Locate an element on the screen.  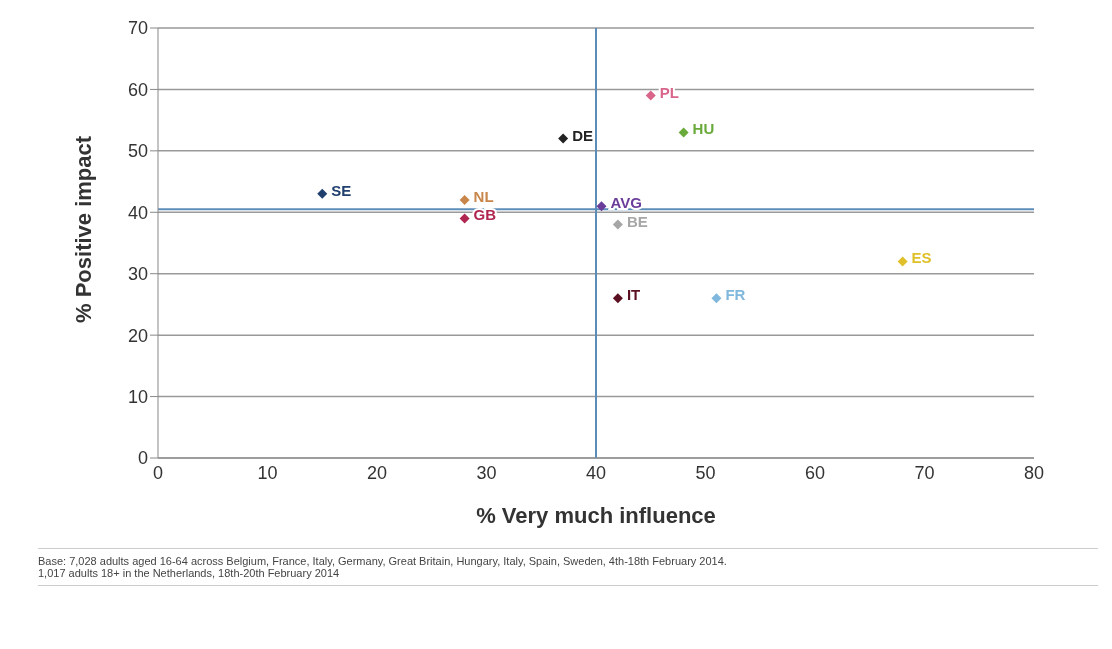
series-label: FR is located at coordinates (735, 295).